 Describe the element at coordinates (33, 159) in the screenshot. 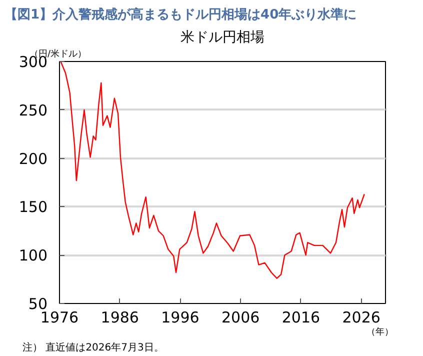

I see `y-tick-label: 200` at that location.